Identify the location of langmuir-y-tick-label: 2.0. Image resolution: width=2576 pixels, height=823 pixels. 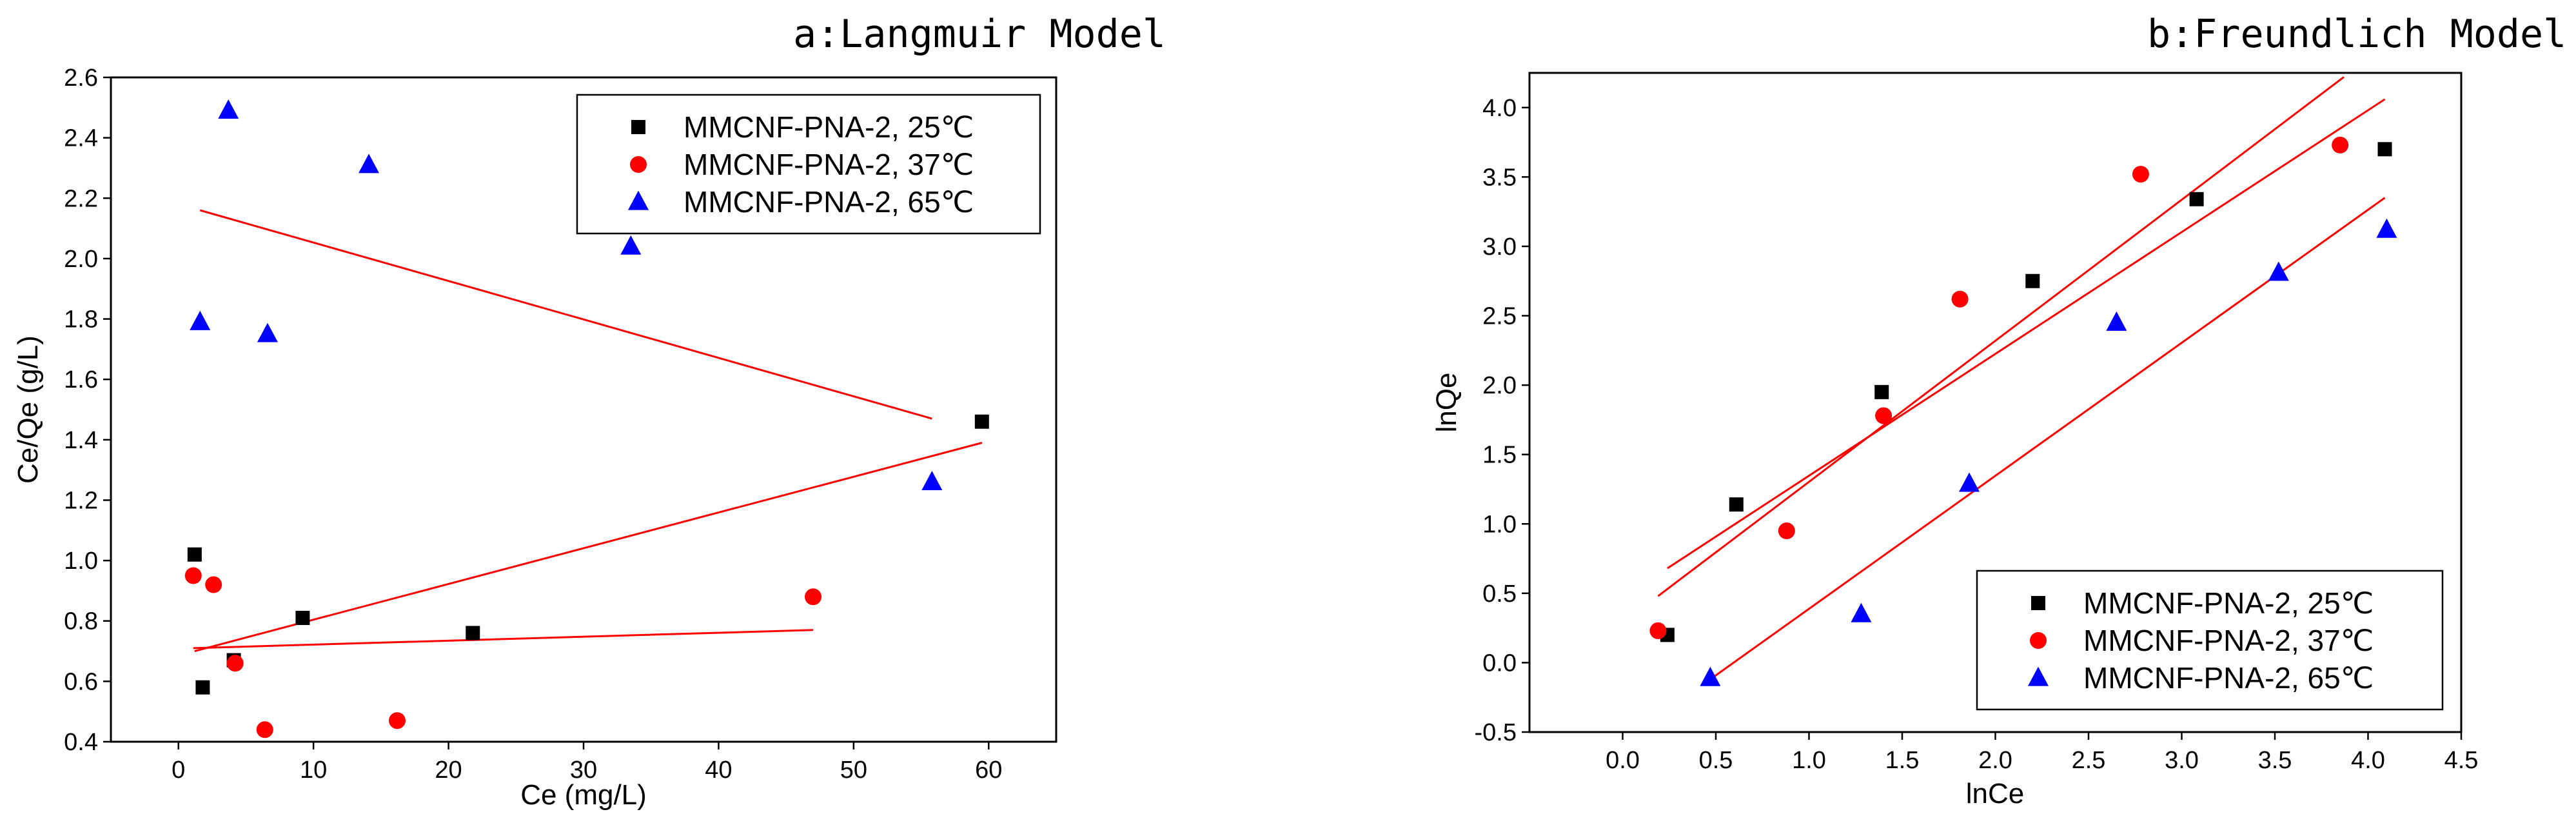
(81, 259).